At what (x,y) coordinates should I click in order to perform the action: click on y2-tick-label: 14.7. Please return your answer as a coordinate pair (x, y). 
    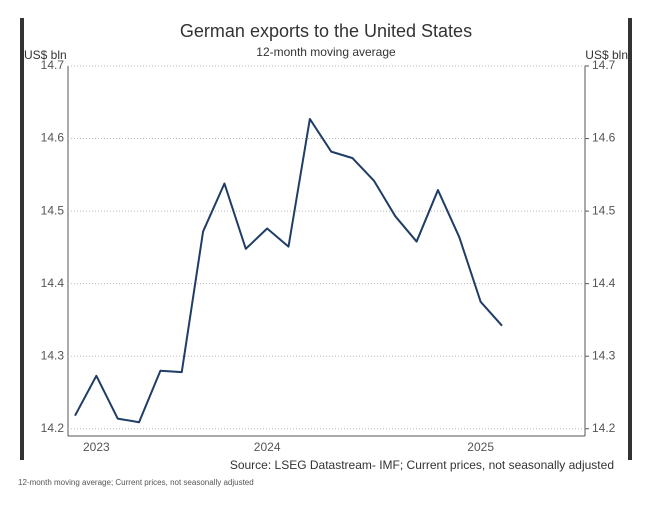
    Looking at the image, I should click on (604, 65).